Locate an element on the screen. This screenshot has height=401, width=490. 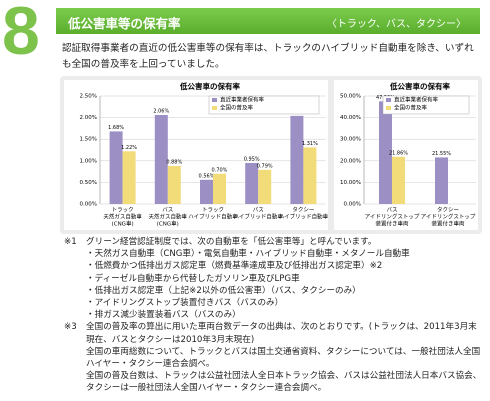
value-label: 21.55% is located at coordinates (441, 154).